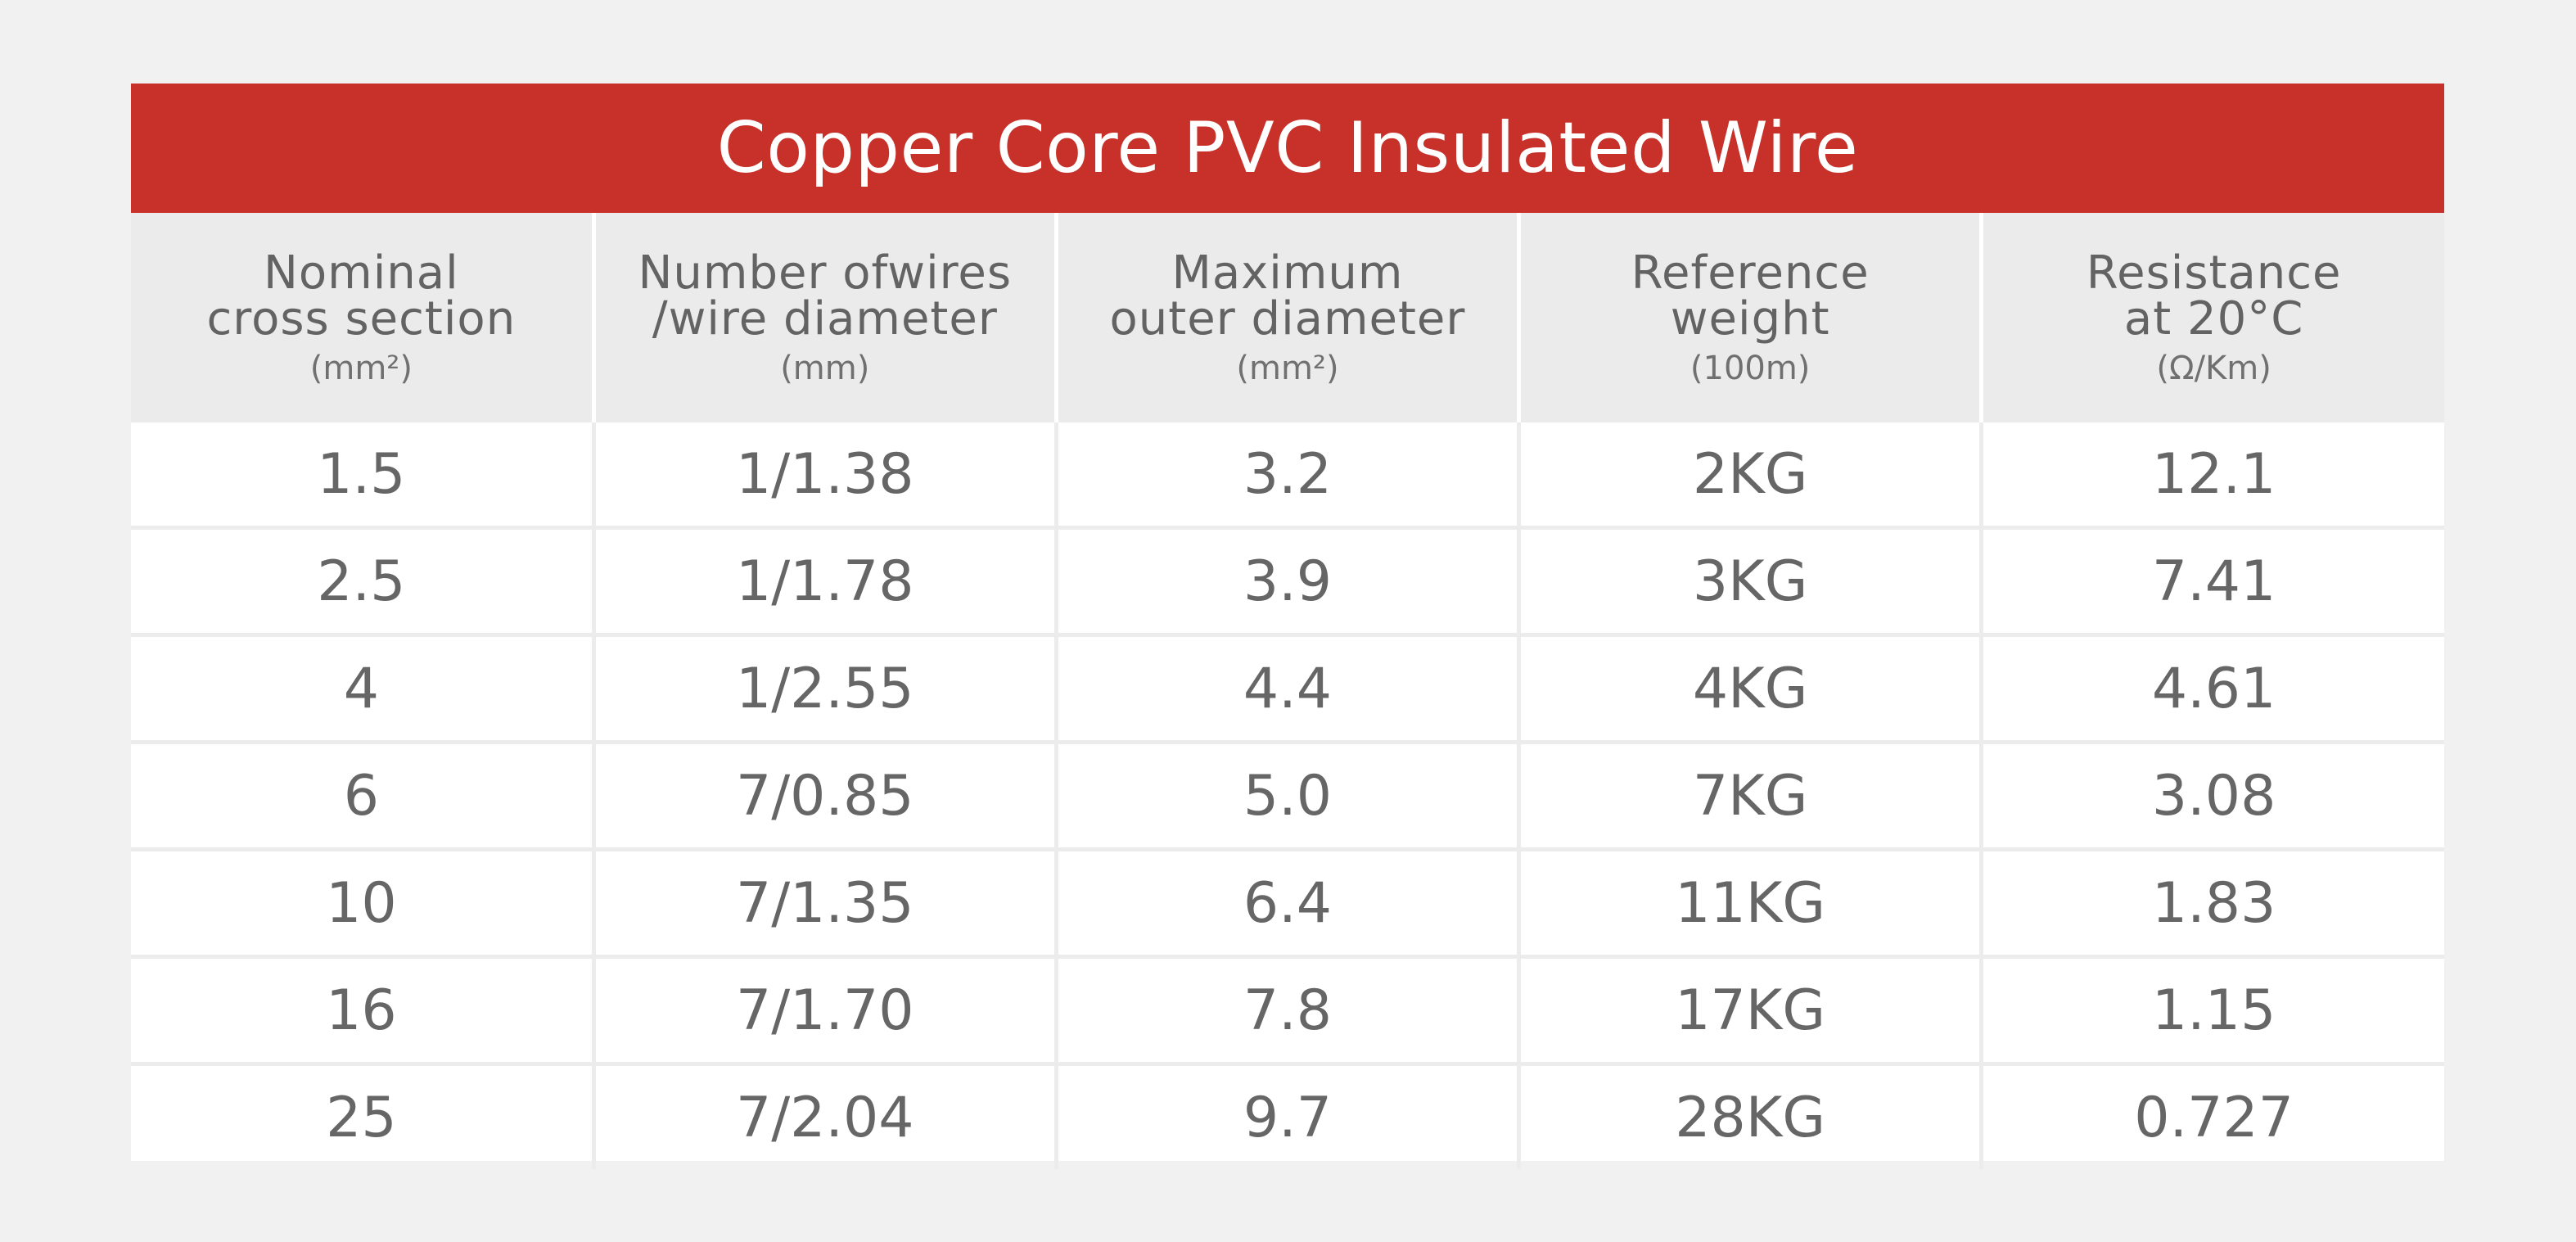 The width and height of the screenshot is (2576, 1242). Describe the element at coordinates (363, 1011) in the screenshot. I see `table-cell: 16` at that location.